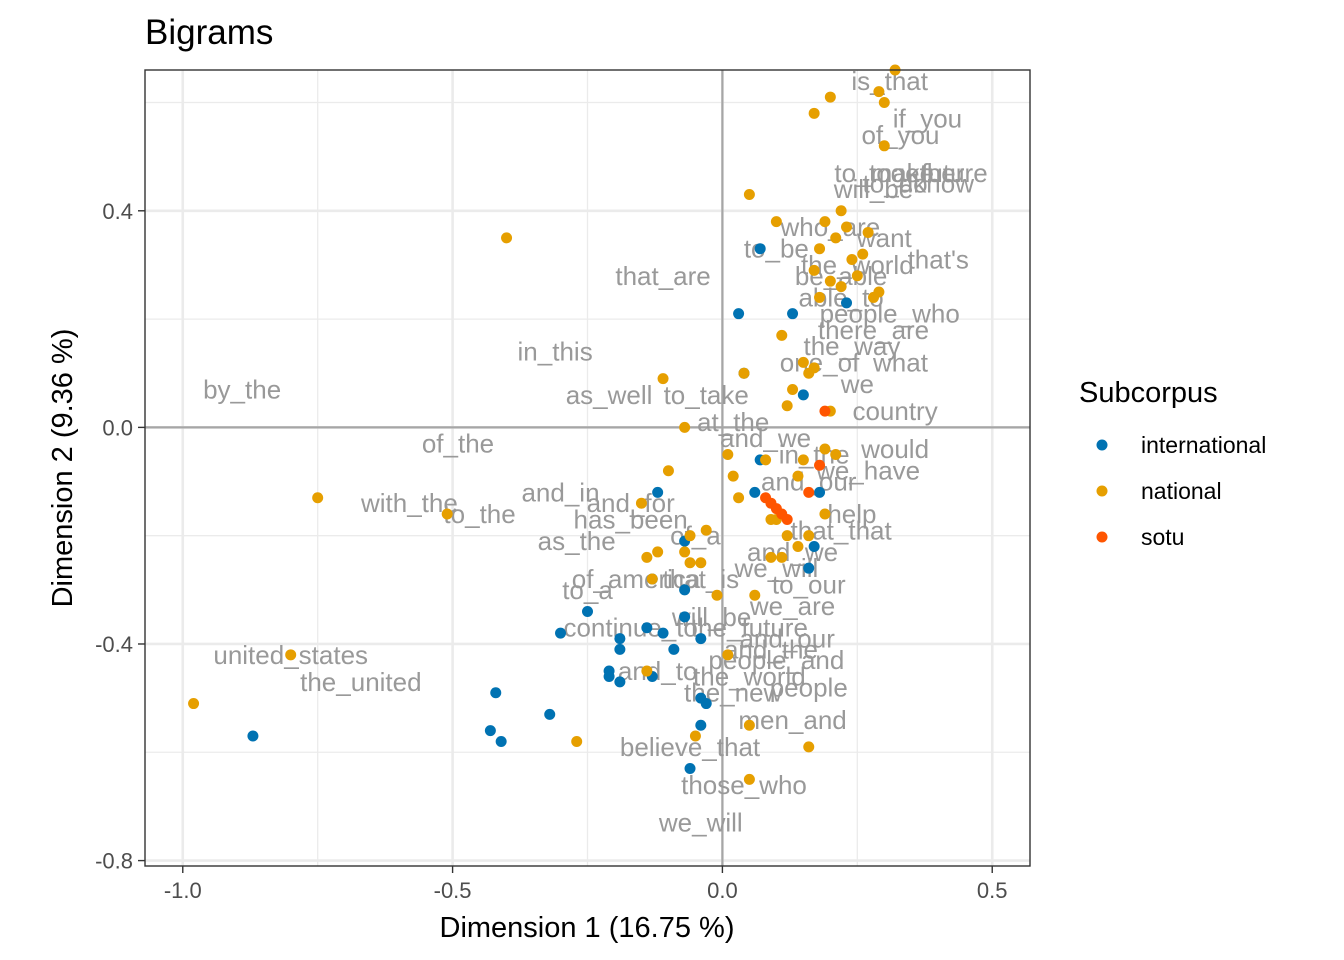 The width and height of the screenshot is (1344, 960). Describe the element at coordinates (992, 890) in the screenshot. I see `x-tick-label: 0.5` at that location.